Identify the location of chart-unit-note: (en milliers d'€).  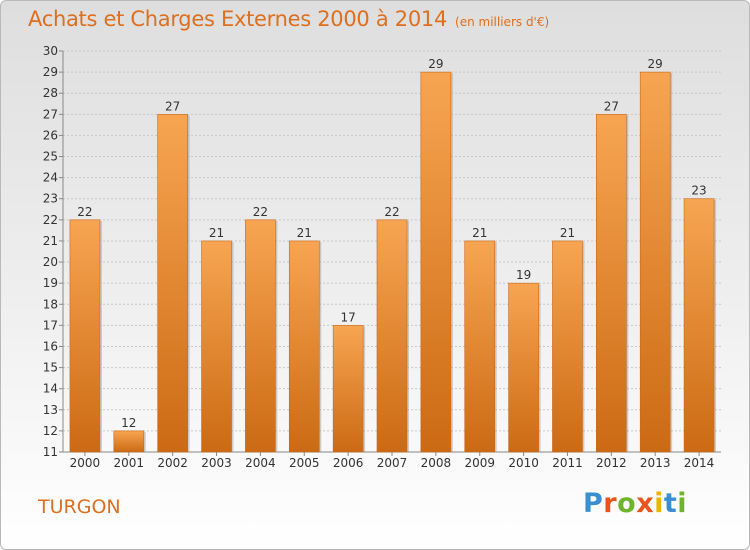
(502, 22).